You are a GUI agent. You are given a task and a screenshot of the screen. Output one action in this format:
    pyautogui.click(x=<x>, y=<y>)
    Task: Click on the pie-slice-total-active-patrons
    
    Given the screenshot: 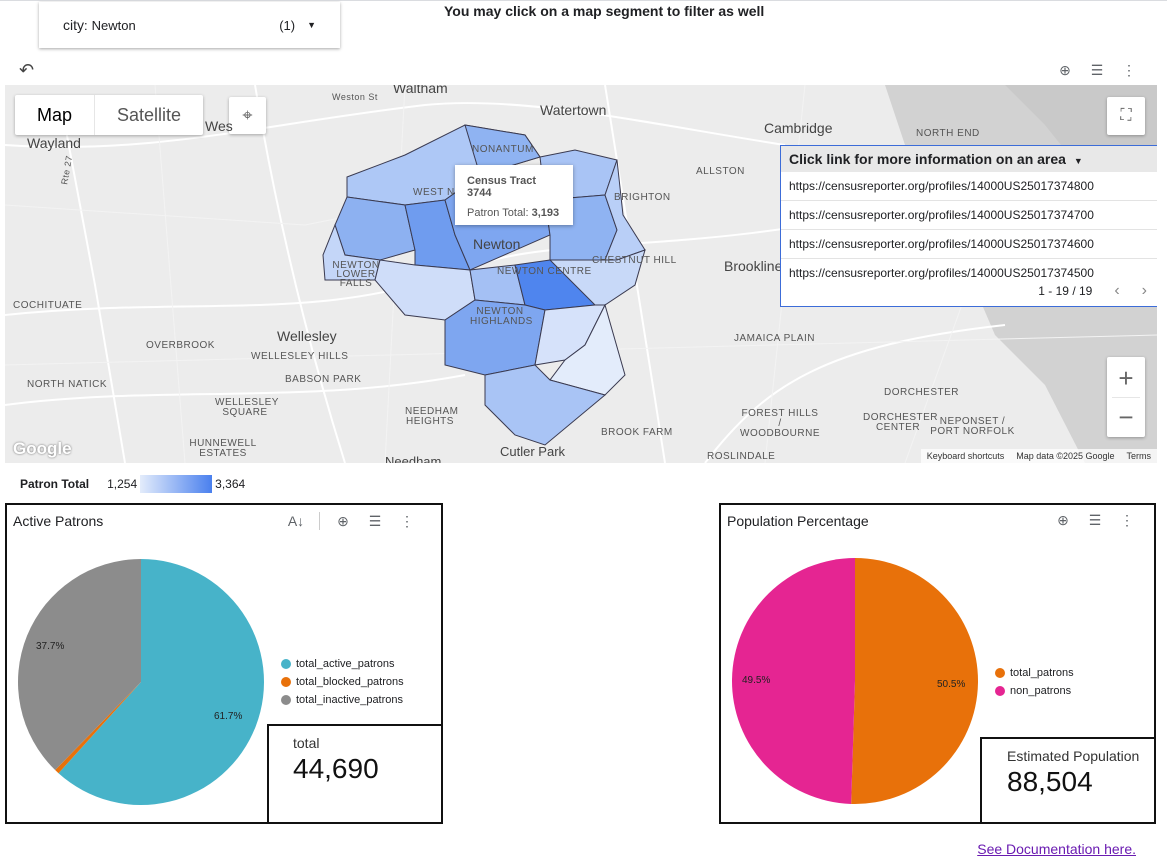 What is the action you would take?
    pyautogui.click(x=161, y=682)
    